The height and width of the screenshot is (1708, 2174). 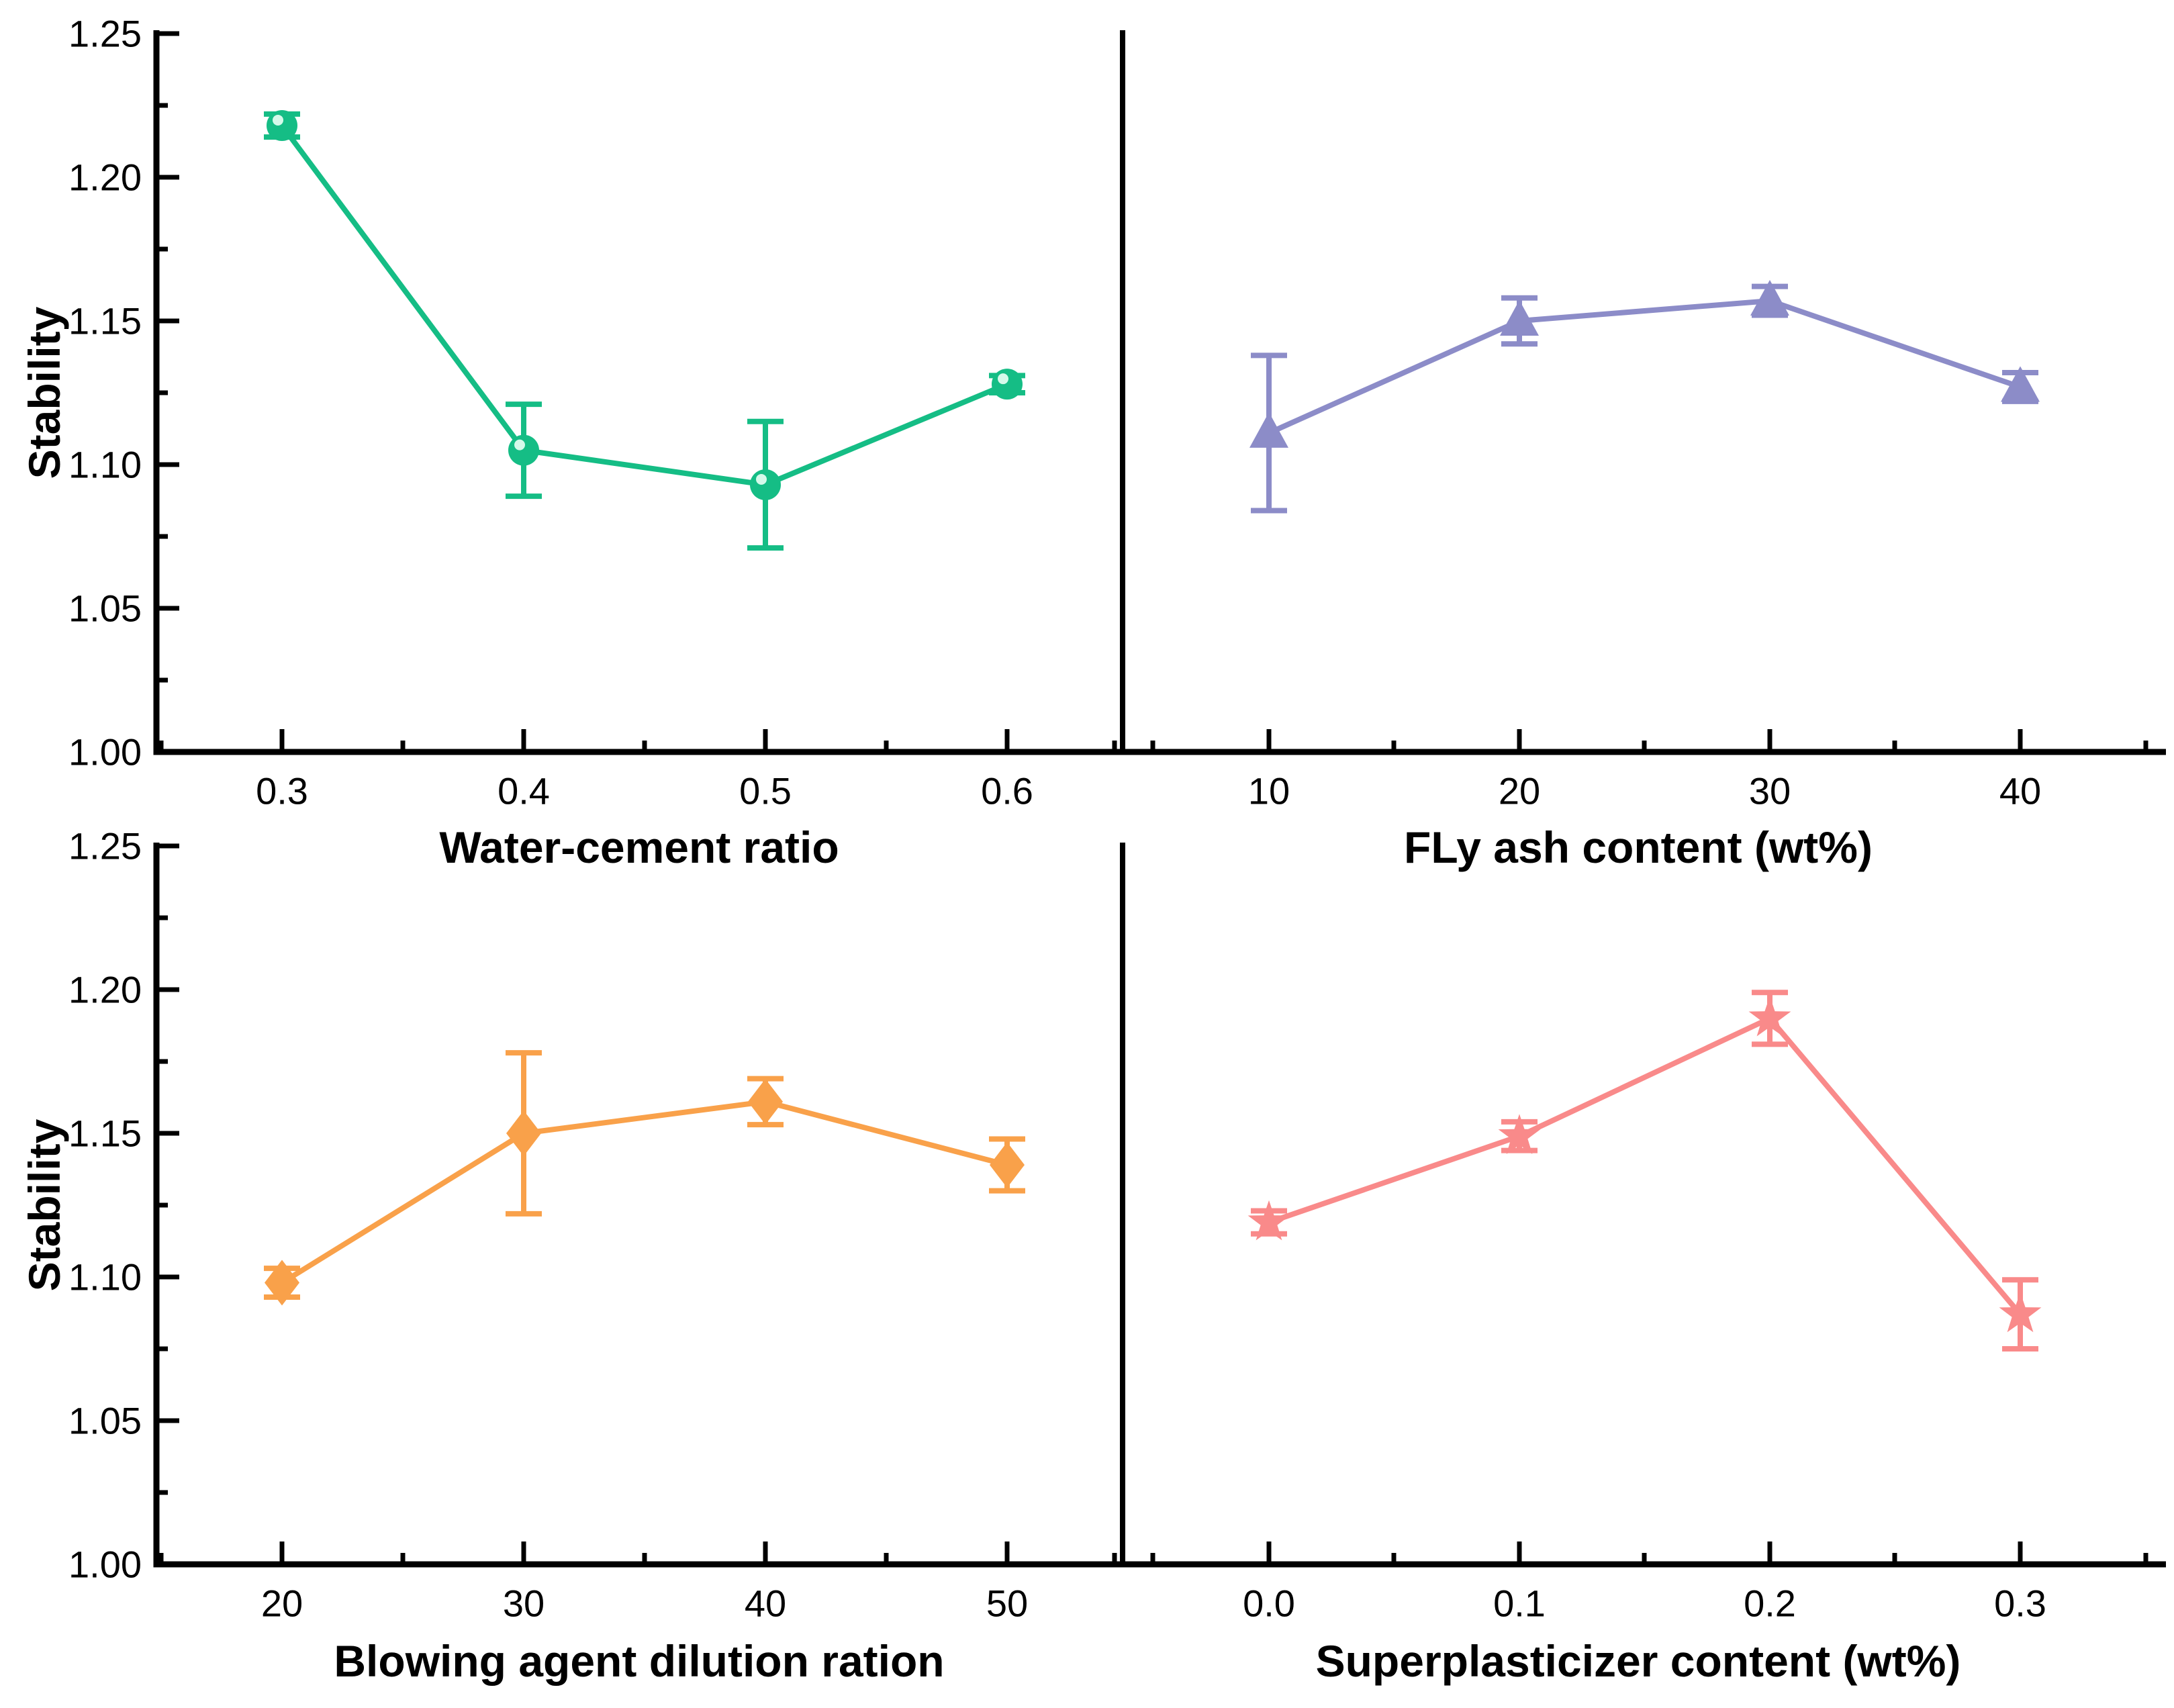 I want to click on y-axis-title-bottom: Stability, so click(x=44, y=1205).